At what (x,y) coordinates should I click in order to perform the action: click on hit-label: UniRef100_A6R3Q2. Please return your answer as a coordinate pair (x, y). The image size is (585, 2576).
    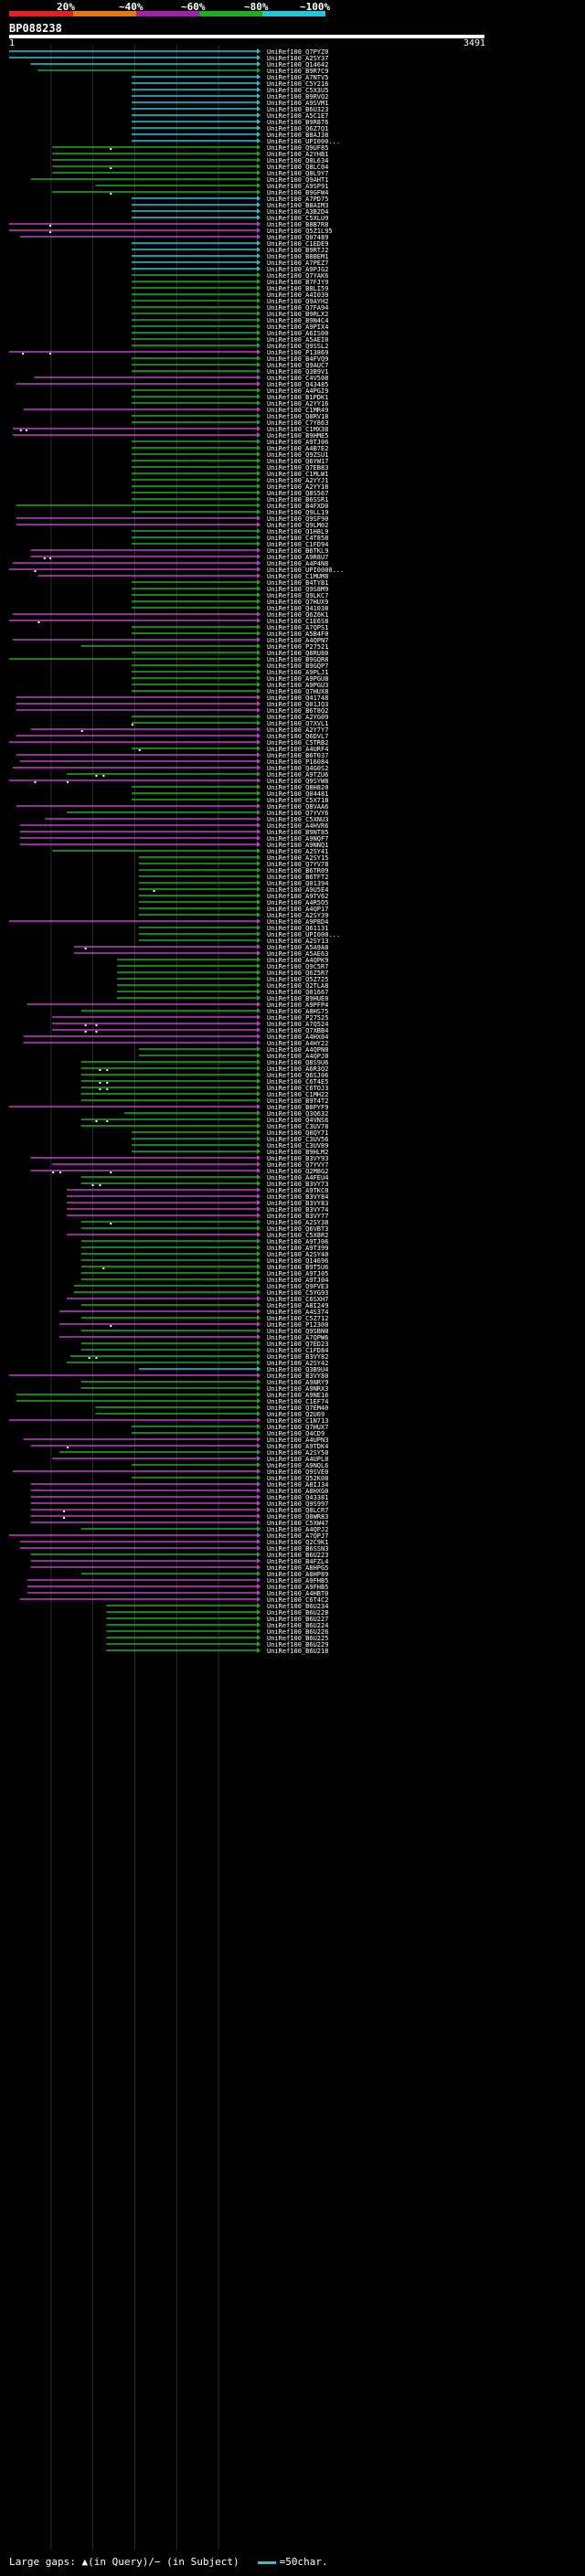
    Looking at the image, I should click on (298, 1069).